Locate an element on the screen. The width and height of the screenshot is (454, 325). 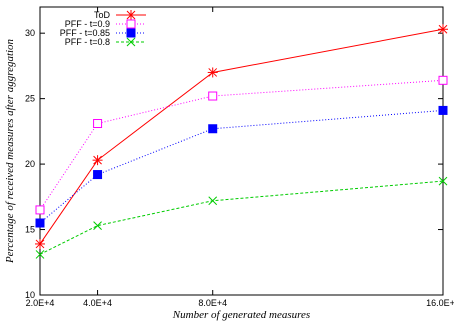
x-tick-label: 8.0E+4 is located at coordinates (212, 303).